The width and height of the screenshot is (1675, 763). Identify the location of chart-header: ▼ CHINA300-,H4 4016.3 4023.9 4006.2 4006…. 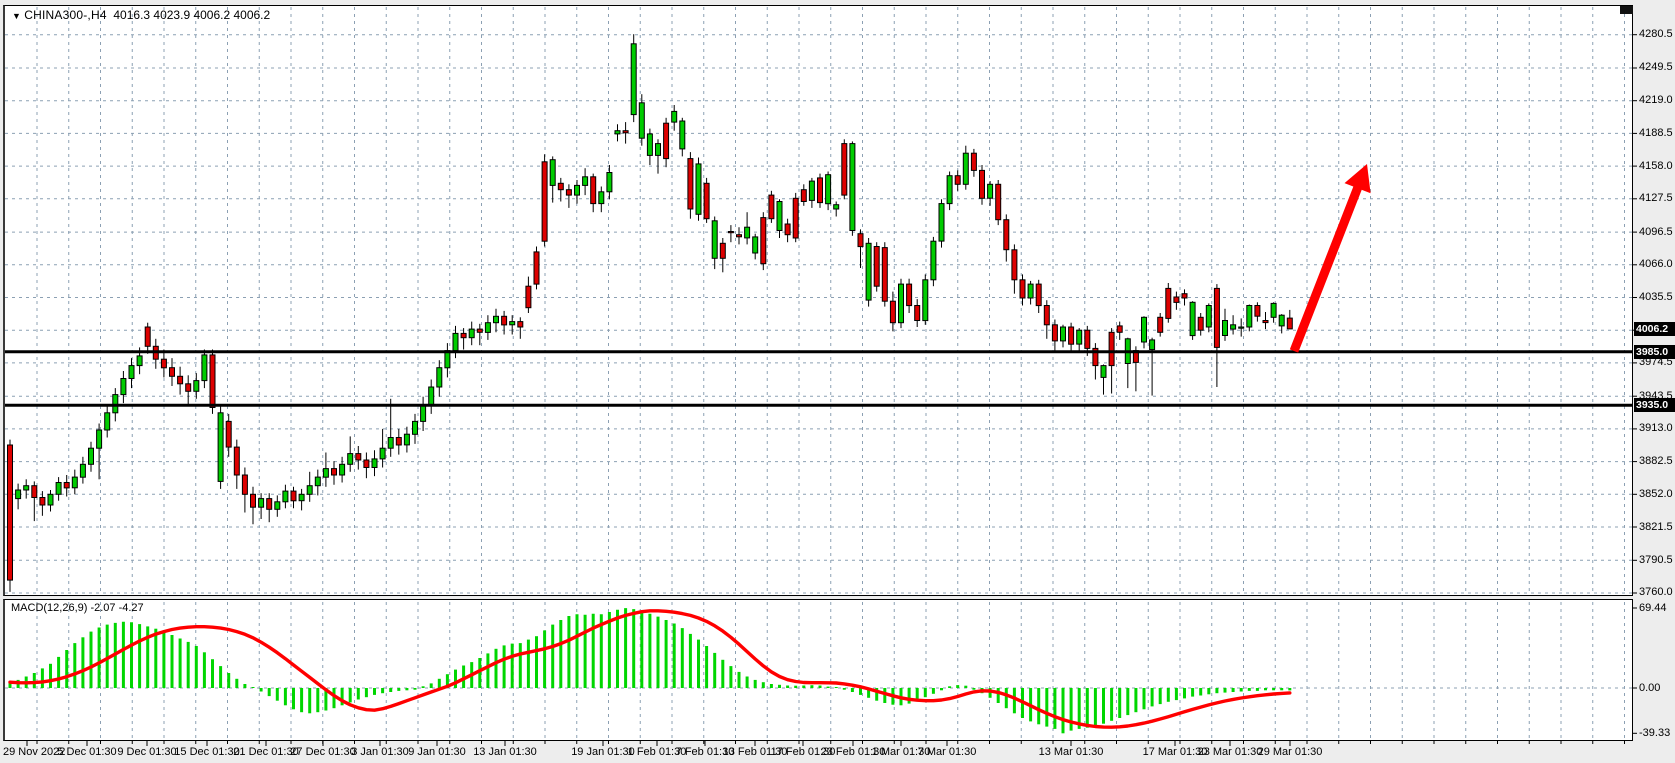
(141, 15).